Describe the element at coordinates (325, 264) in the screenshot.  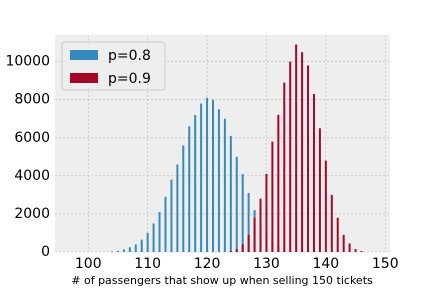
I see `x-tick-label: 140` at that location.